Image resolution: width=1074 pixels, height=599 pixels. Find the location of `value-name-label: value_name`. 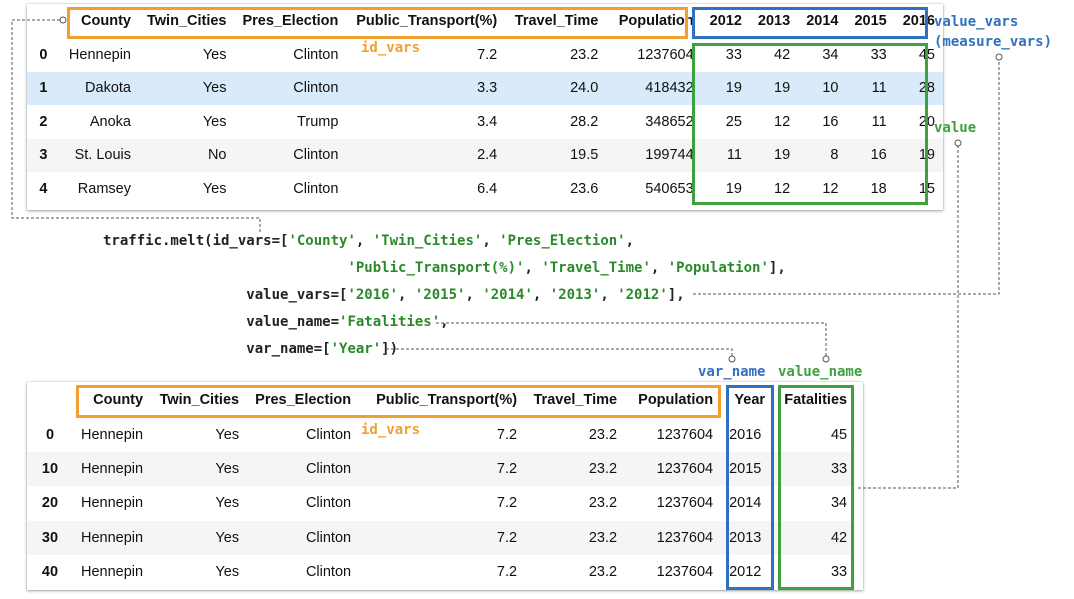

value-name-label: value_name is located at coordinates (820, 372).